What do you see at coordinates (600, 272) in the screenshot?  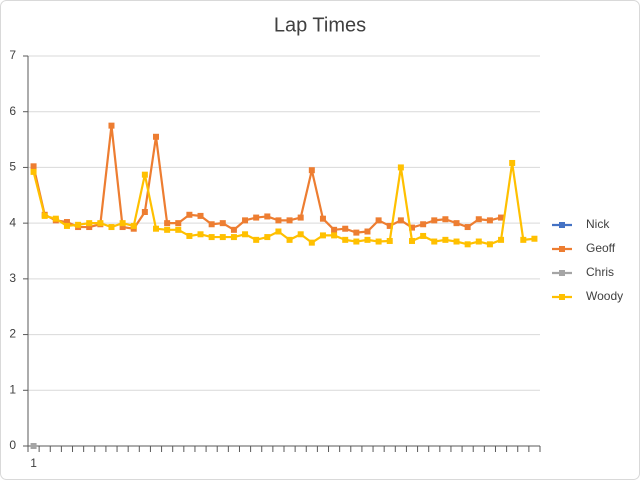 I see `legend-label: Chris` at bounding box center [600, 272].